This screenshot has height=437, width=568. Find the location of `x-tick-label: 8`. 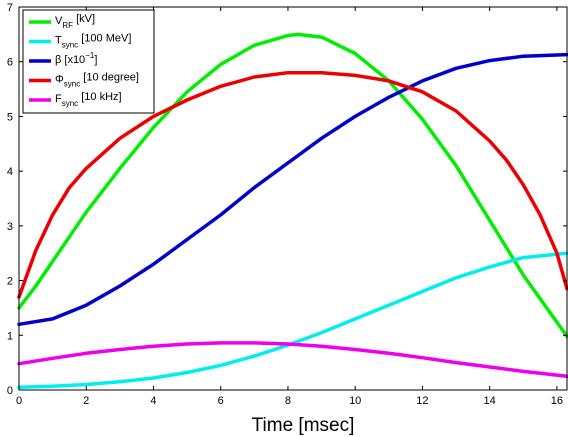

x-tick-label: 8 is located at coordinates (288, 401).